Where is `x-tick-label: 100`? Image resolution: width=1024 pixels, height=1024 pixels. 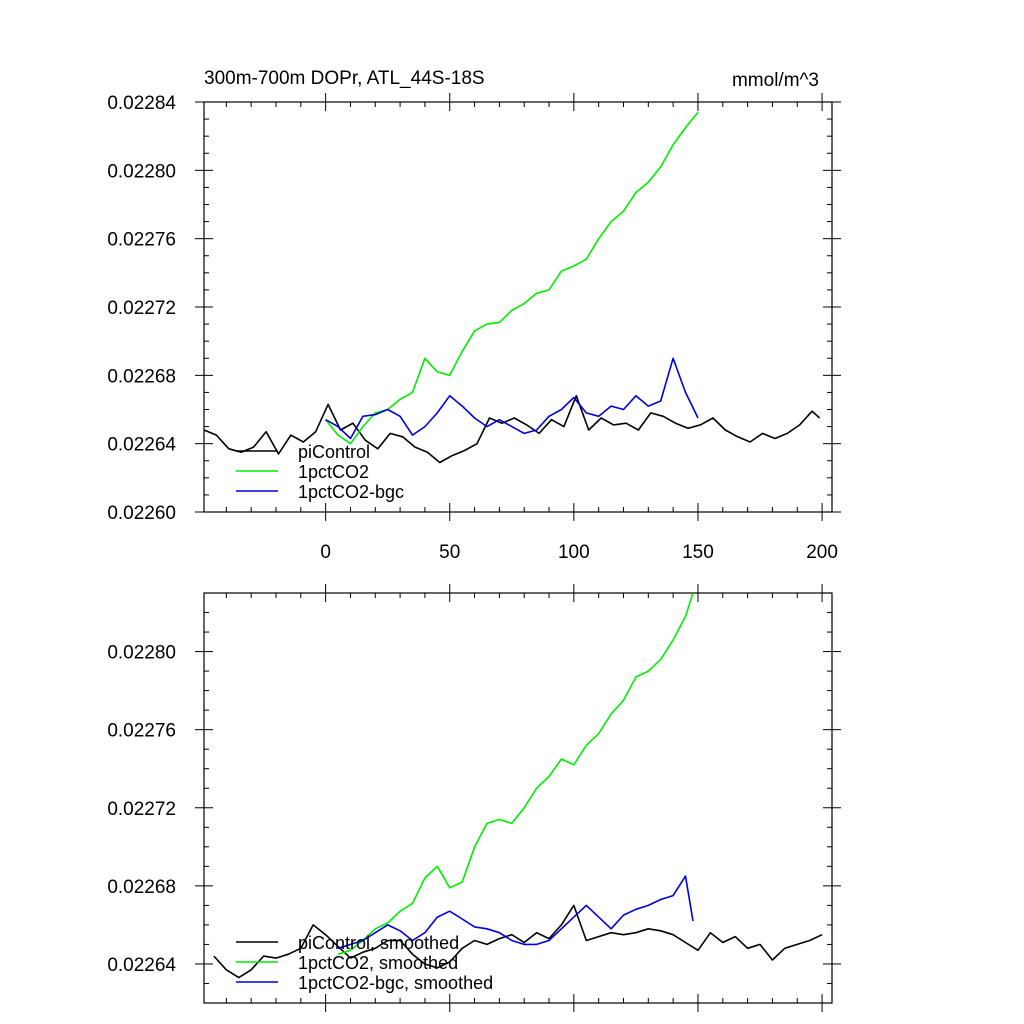 x-tick-label: 100 is located at coordinates (574, 552).